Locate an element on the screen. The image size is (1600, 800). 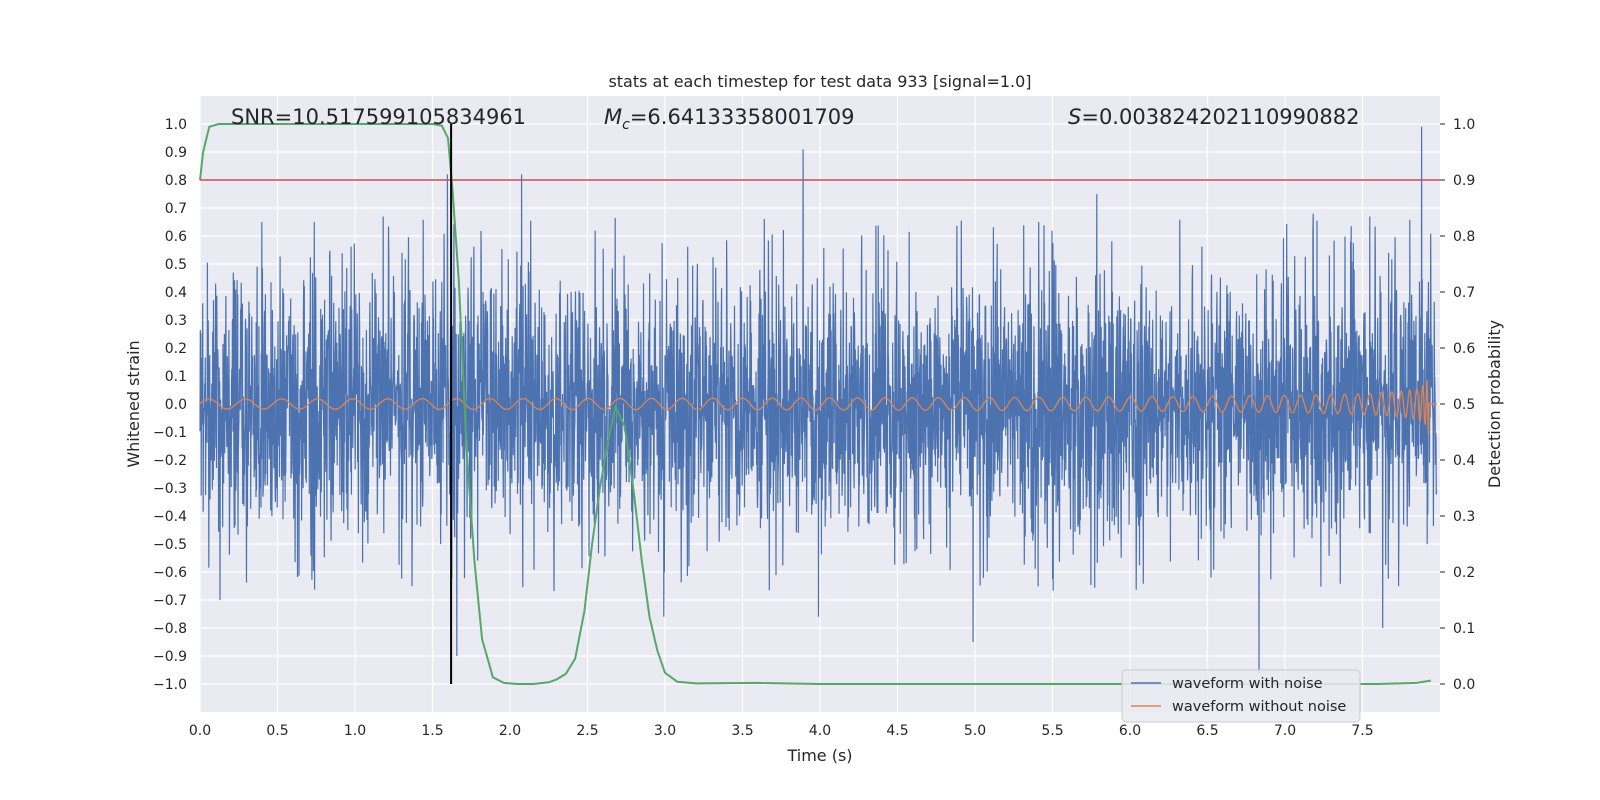
y-left-tick-label: 1.0 is located at coordinates (176, 125).